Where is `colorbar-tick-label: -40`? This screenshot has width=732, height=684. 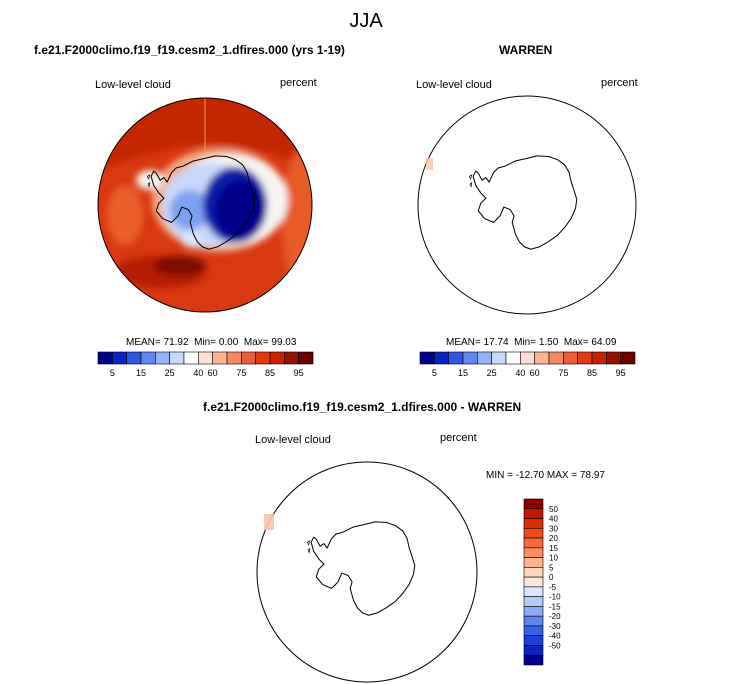
colorbar-tick-label: -40 is located at coordinates (555, 636).